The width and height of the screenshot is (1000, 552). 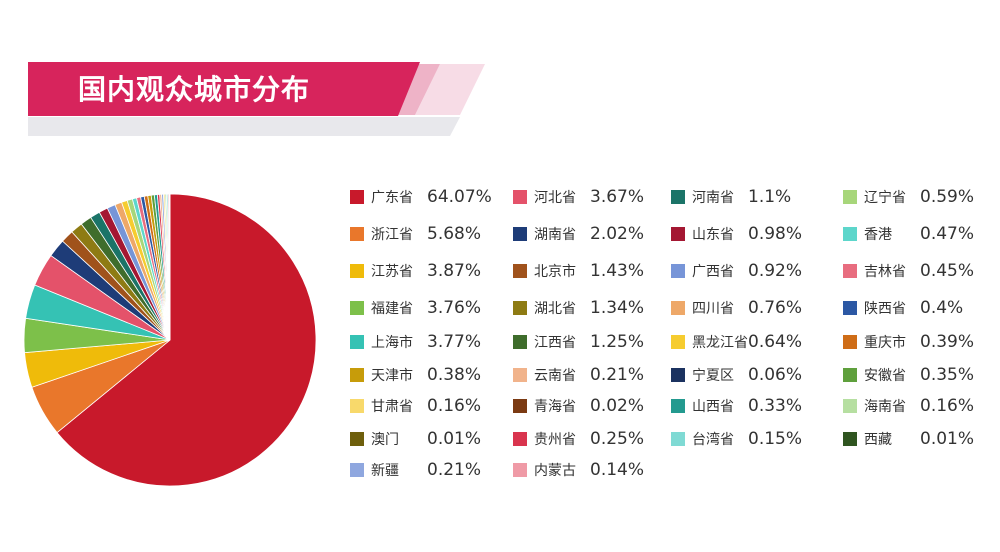 I want to click on legend-value: 1.25%, so click(x=617, y=342).